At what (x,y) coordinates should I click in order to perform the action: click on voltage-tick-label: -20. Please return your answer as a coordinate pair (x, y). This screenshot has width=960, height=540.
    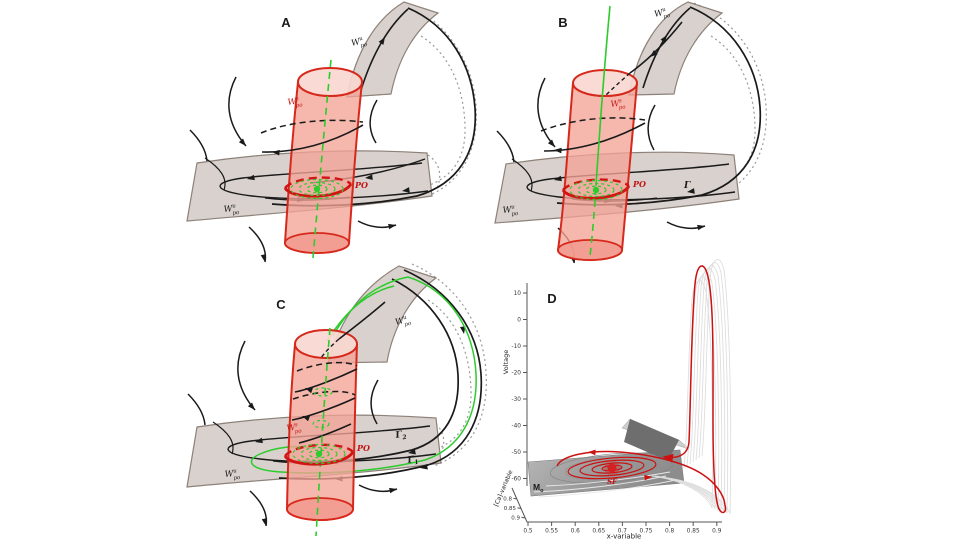
    Looking at the image, I should click on (517, 374).